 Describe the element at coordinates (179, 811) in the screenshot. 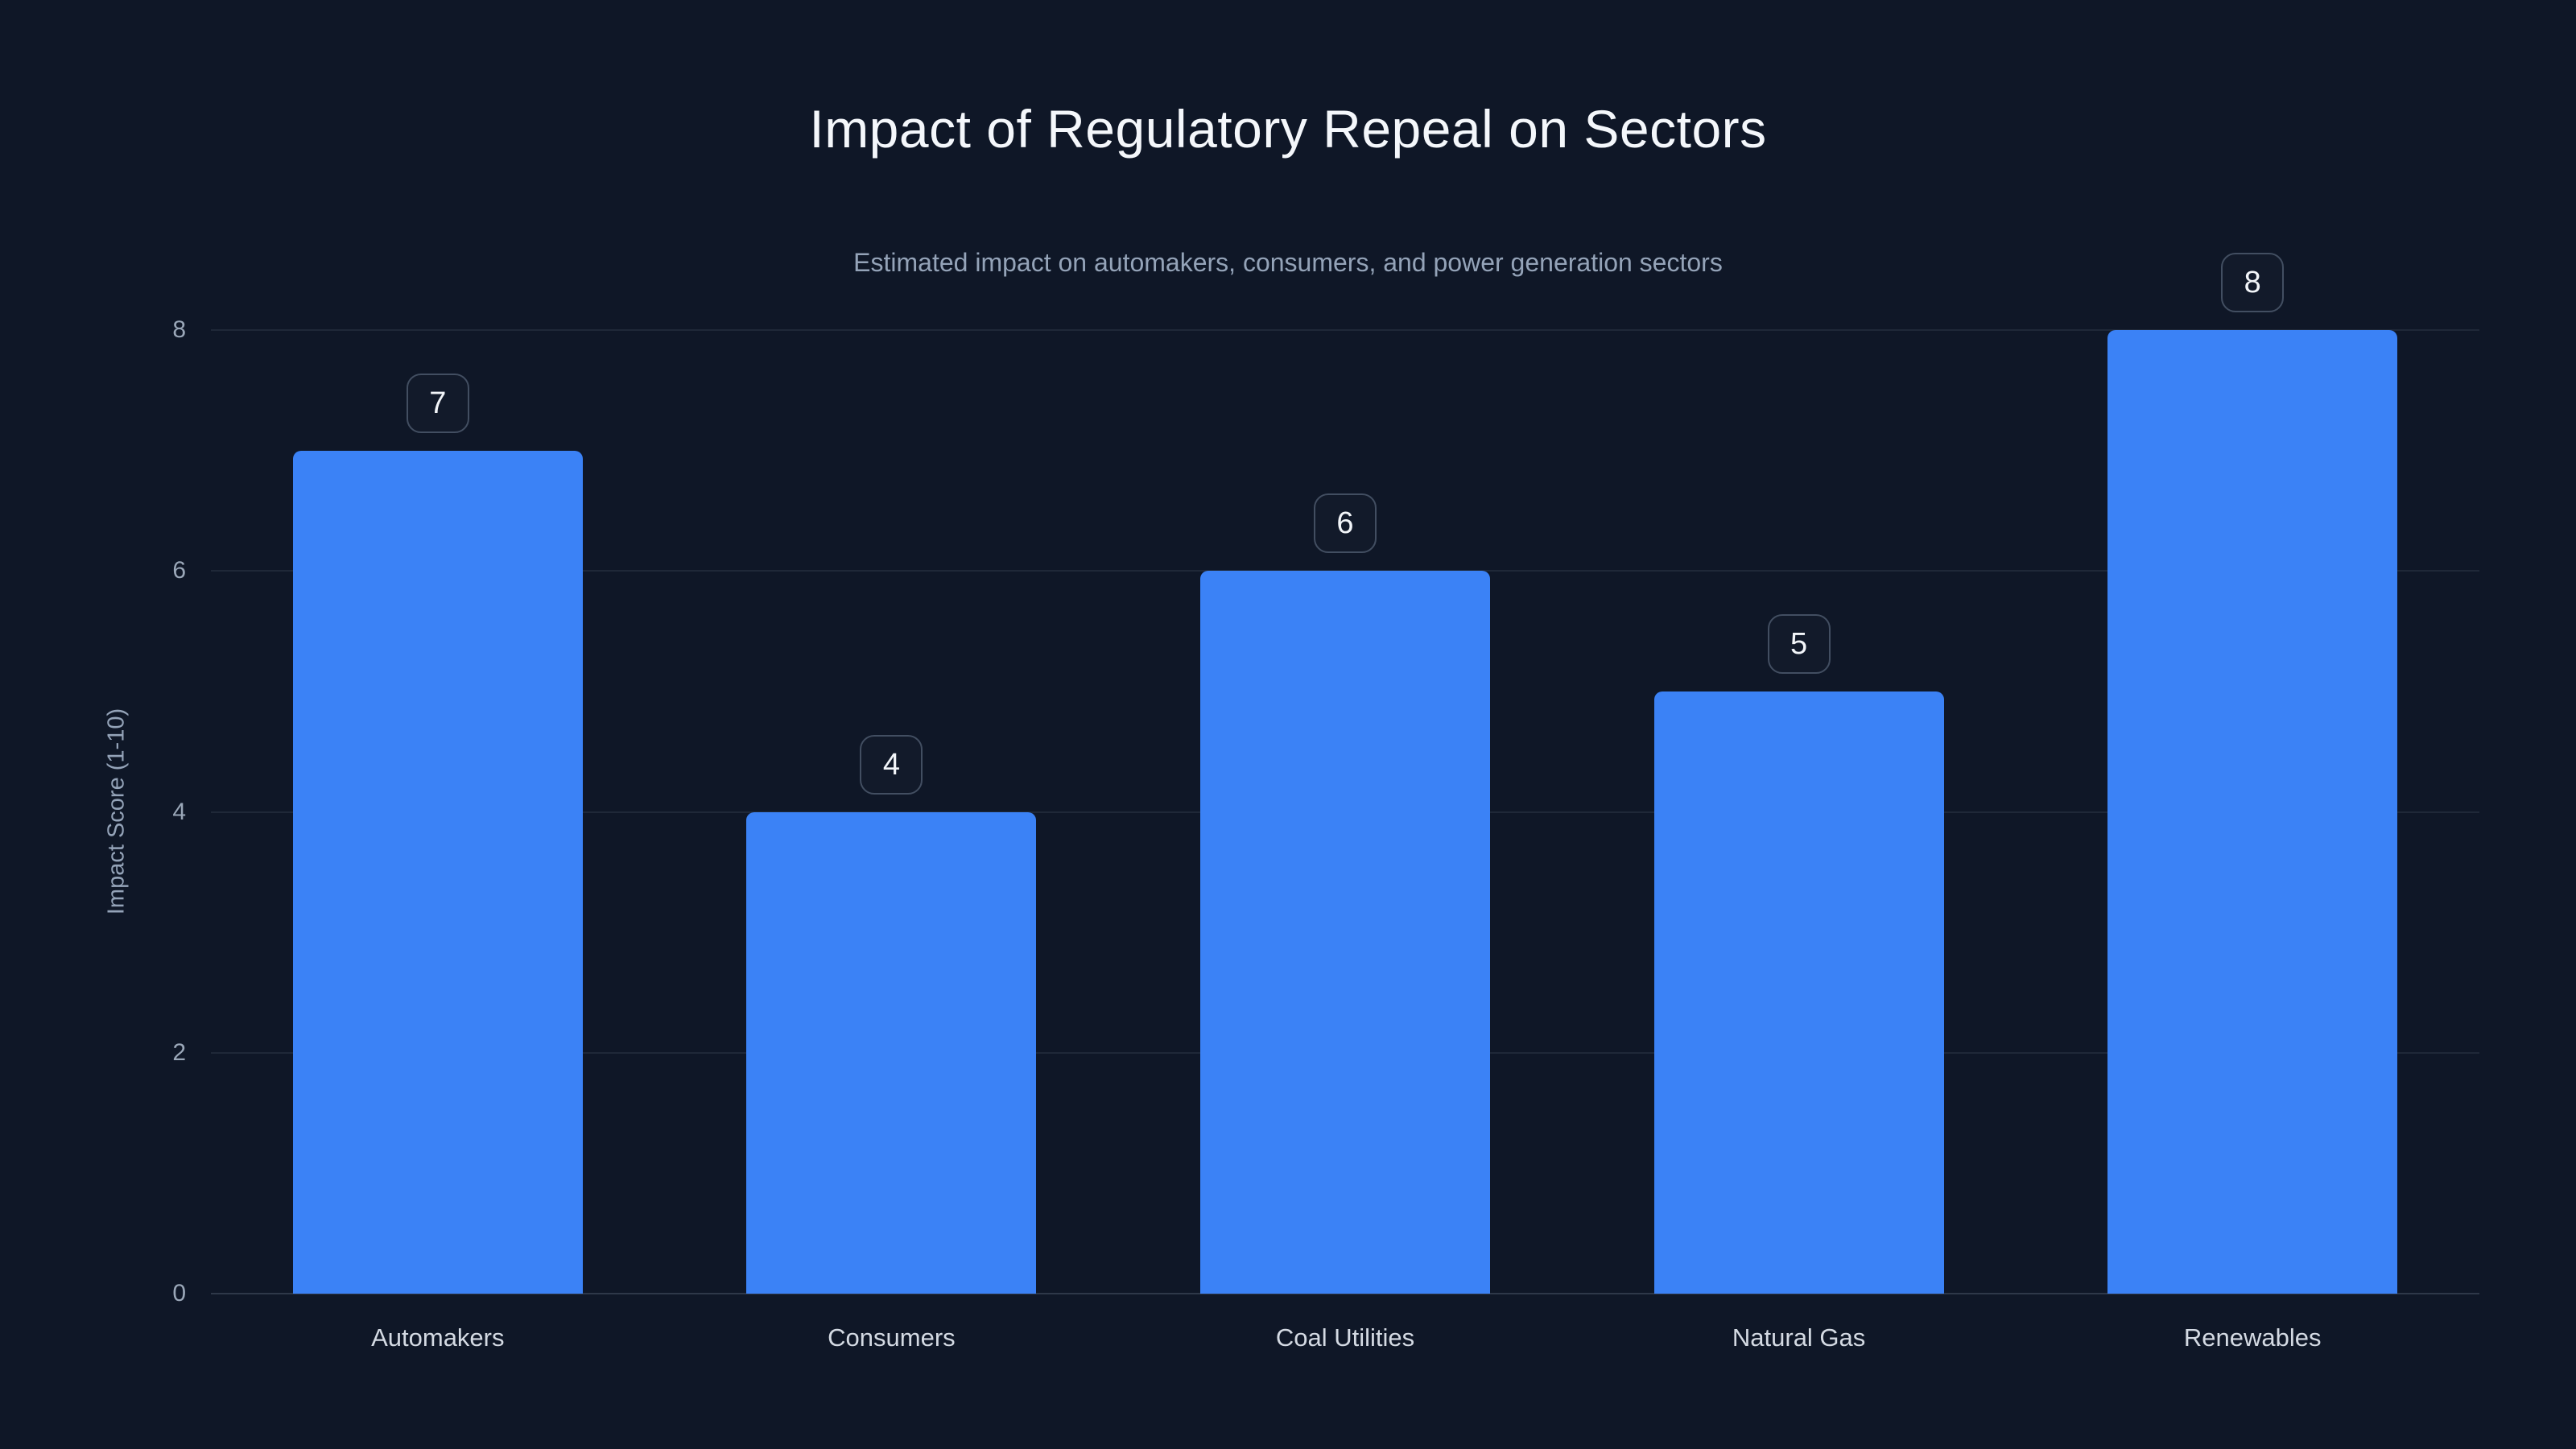

I see `y-tick-label-4: 4` at that location.